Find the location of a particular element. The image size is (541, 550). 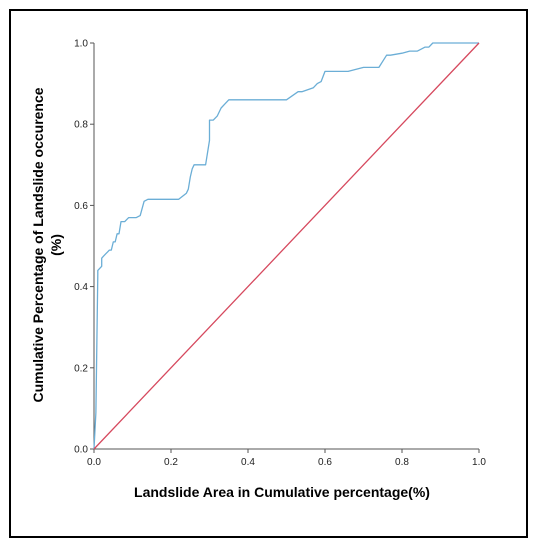

y-tick-label: 0.2 is located at coordinates (81, 368).